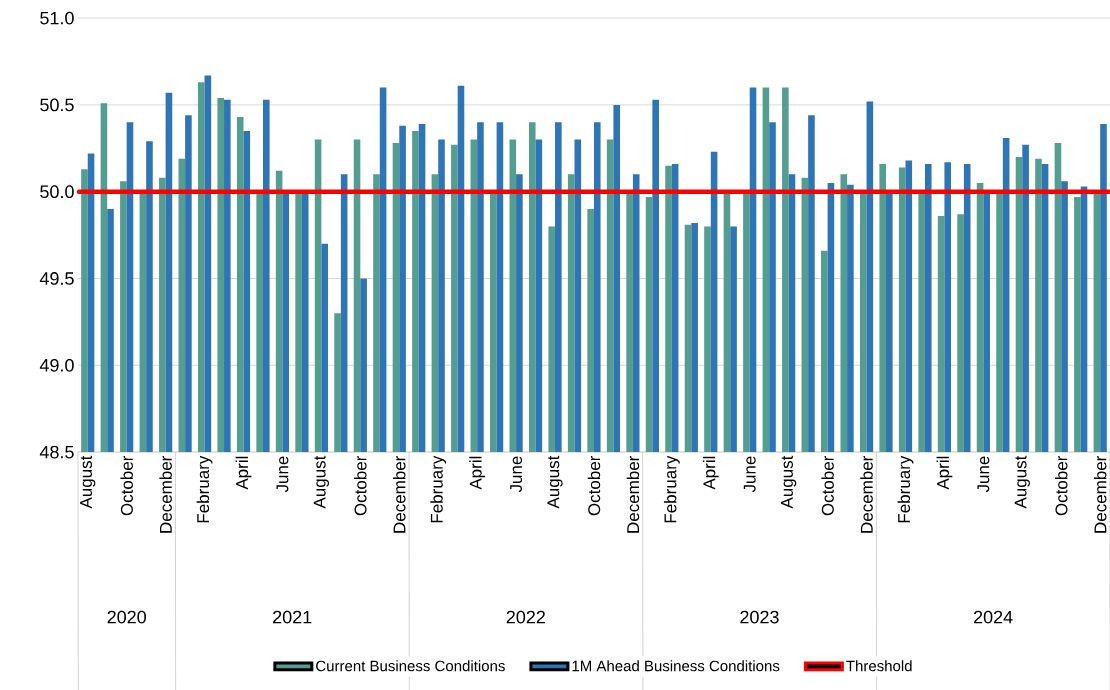  Describe the element at coordinates (993, 617) in the screenshot. I see `text: 2024` at that location.